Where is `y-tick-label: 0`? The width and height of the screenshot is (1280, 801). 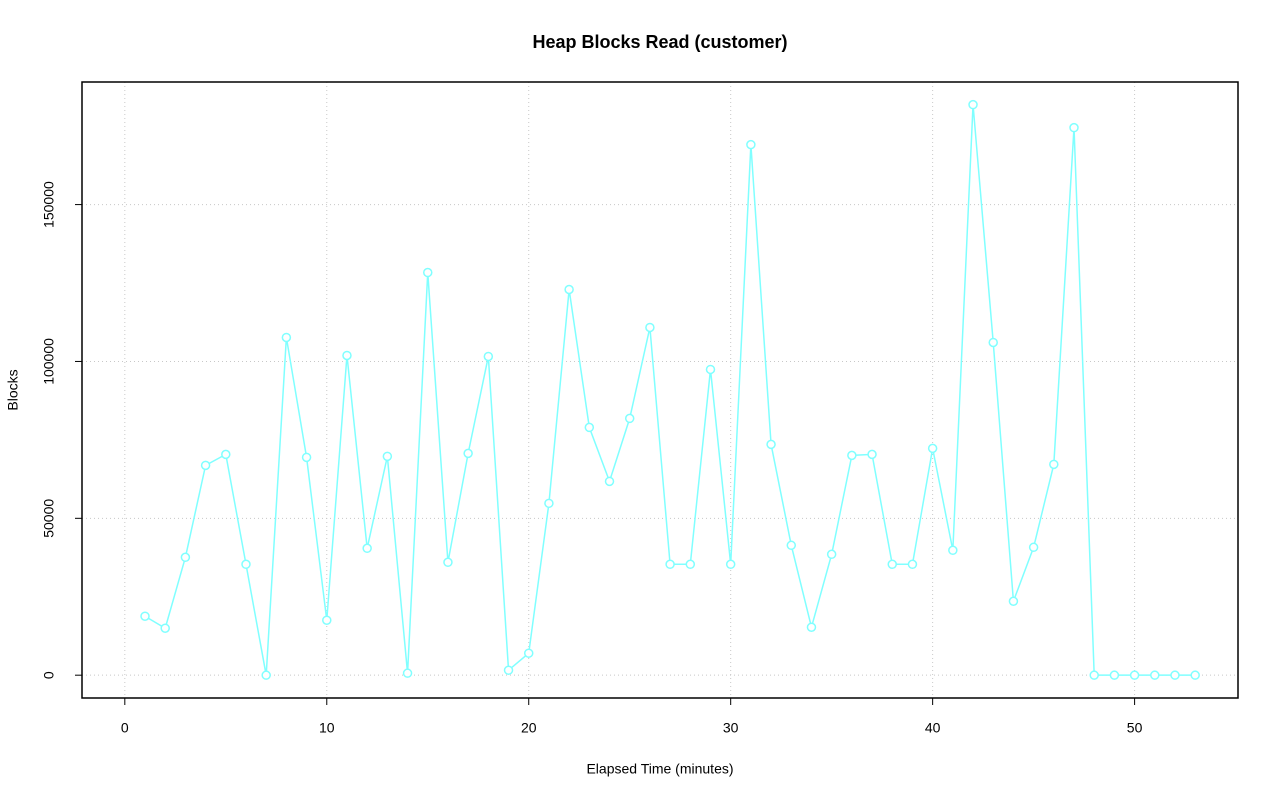
y-tick-label: 0 is located at coordinates (49, 675).